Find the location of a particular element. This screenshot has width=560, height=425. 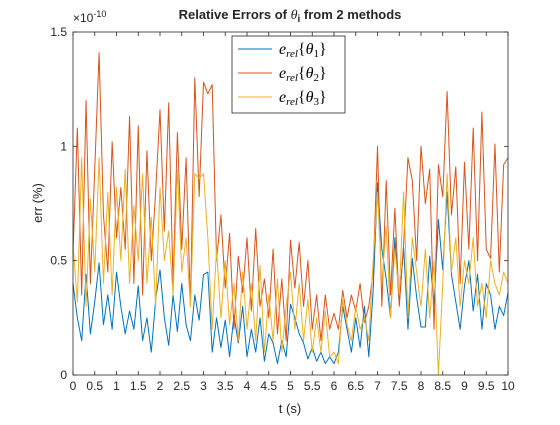

title-subscript: i is located at coordinates (298, 19).